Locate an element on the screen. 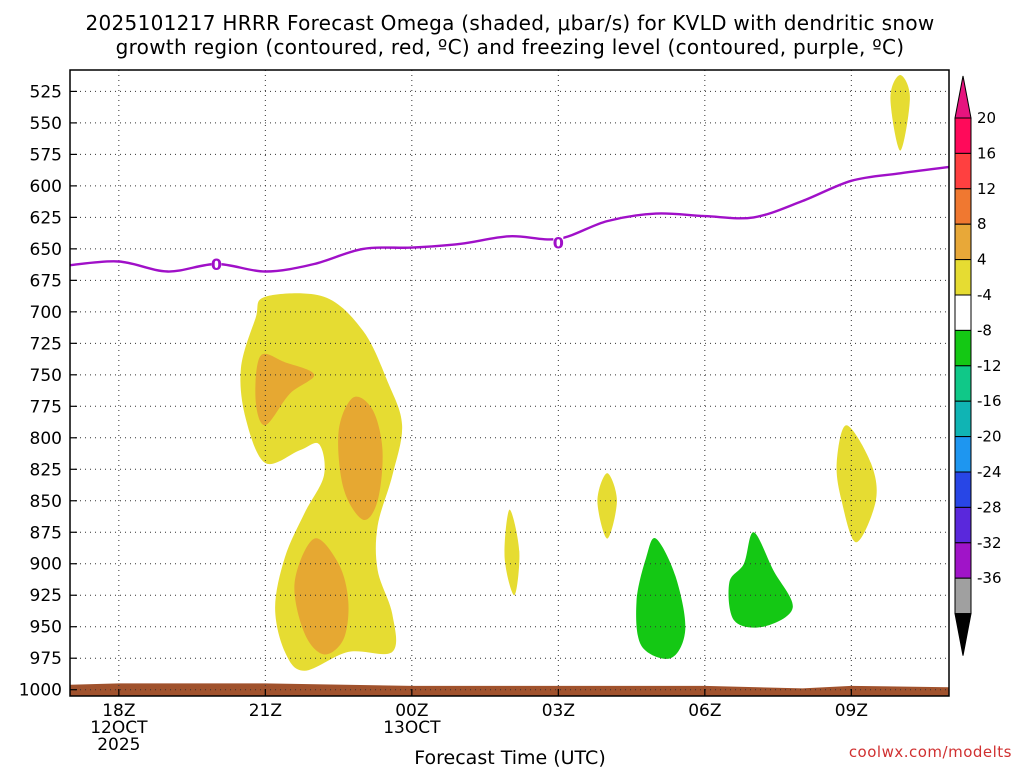 This screenshot has width=1024, height=768. colorbar-label-4: 4 is located at coordinates (982, 260).